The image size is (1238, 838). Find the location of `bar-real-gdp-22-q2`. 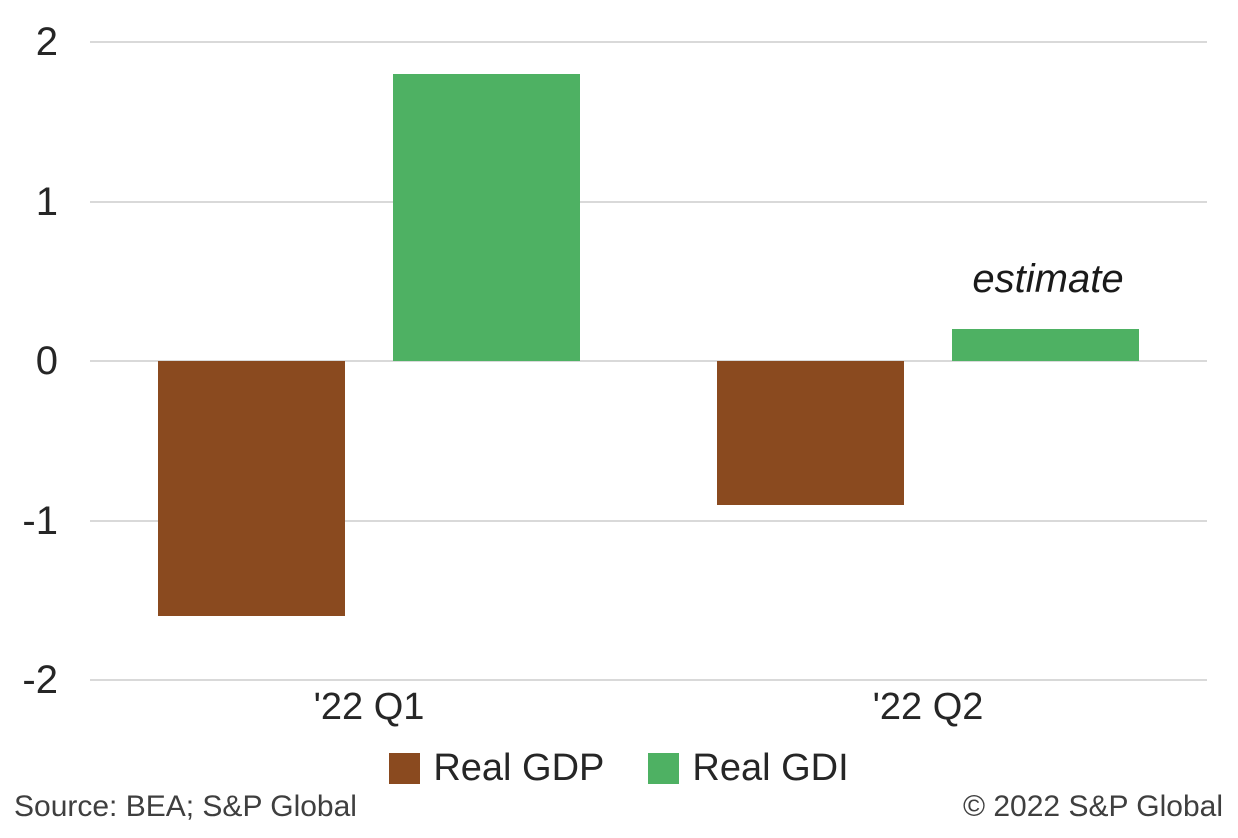

bar-real-gdp-22-q2 is located at coordinates (810, 433).